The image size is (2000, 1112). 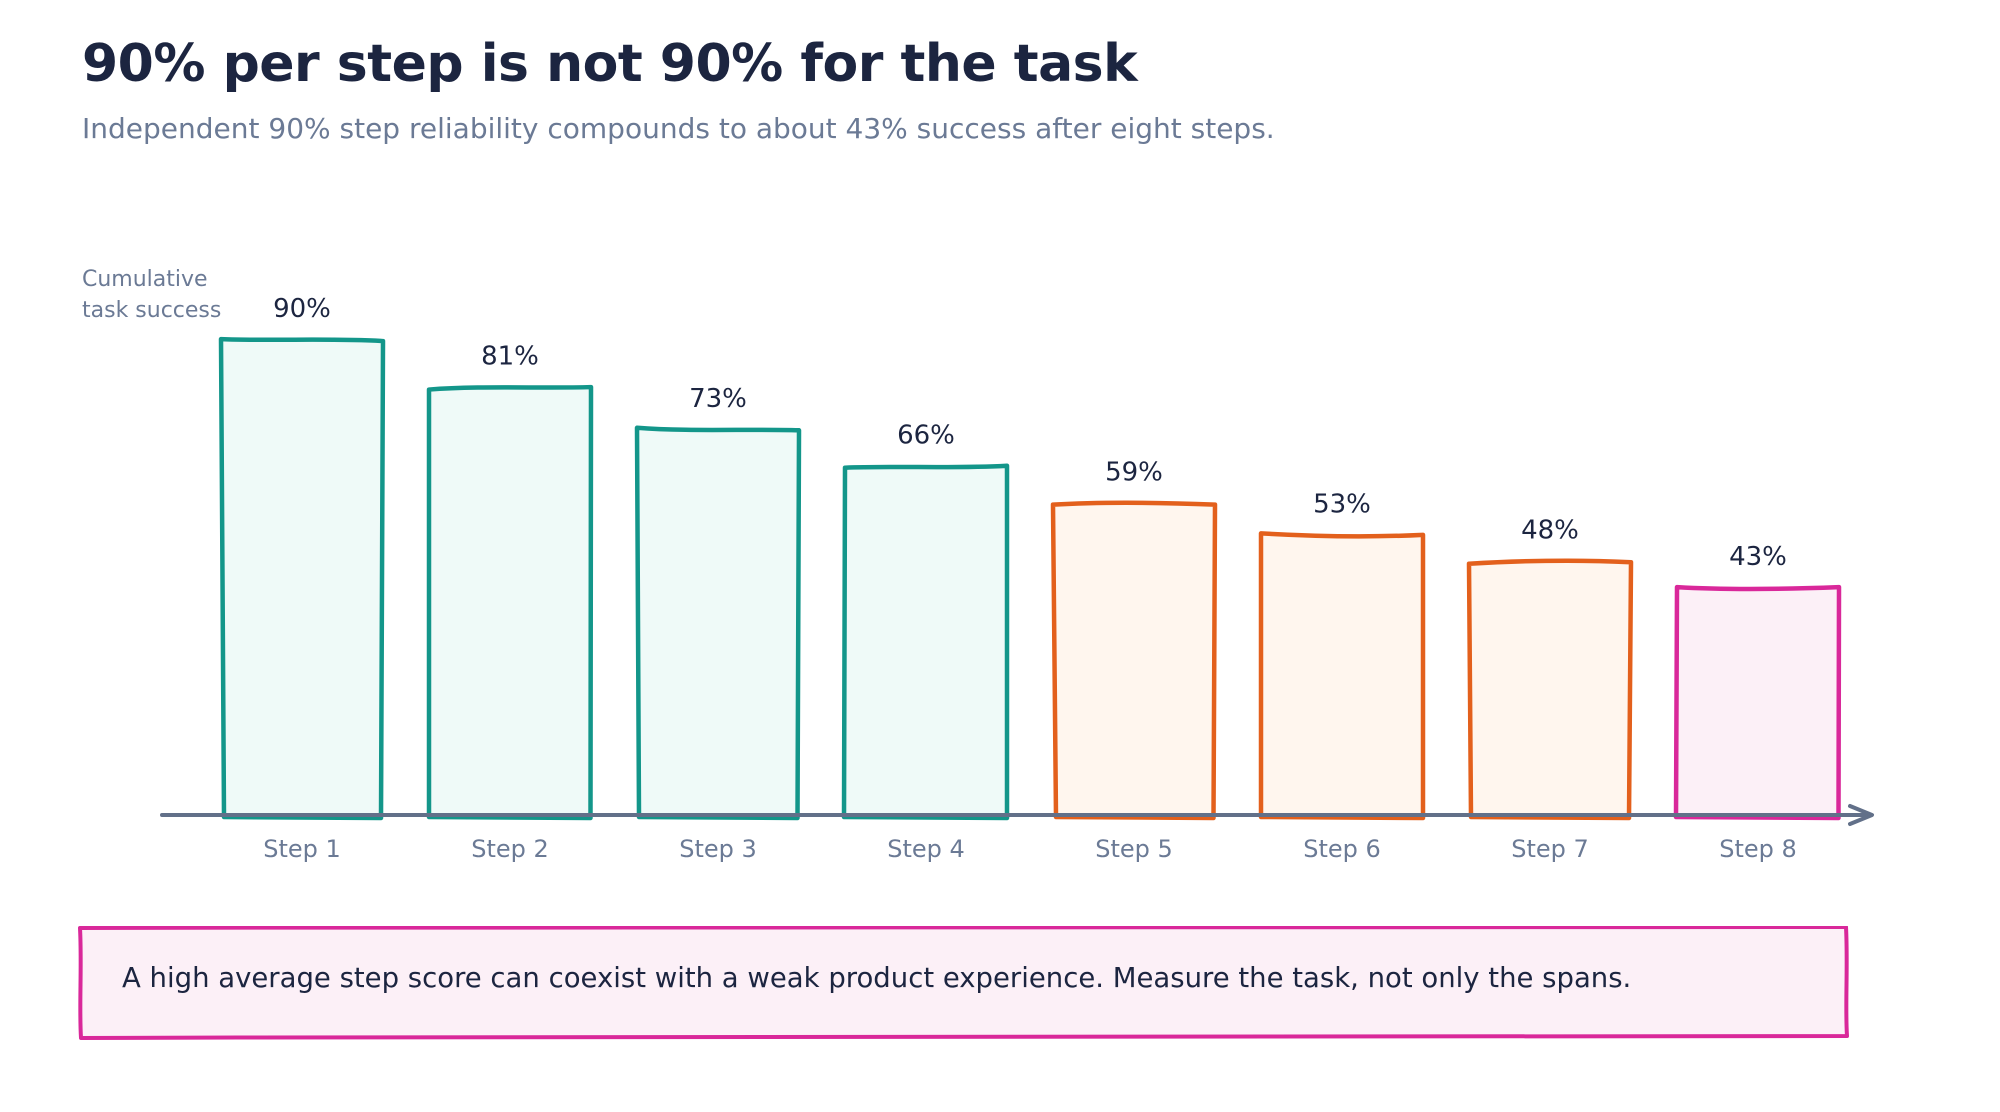 What do you see at coordinates (718, 849) in the screenshot?
I see `x-tick-label-3: Step 3` at bounding box center [718, 849].